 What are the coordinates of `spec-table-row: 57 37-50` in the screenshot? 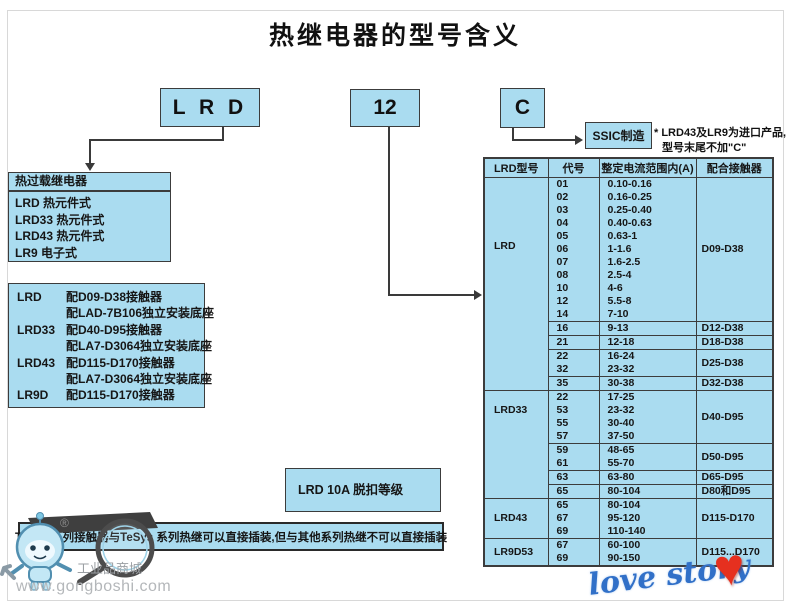 It's located at (628, 437).